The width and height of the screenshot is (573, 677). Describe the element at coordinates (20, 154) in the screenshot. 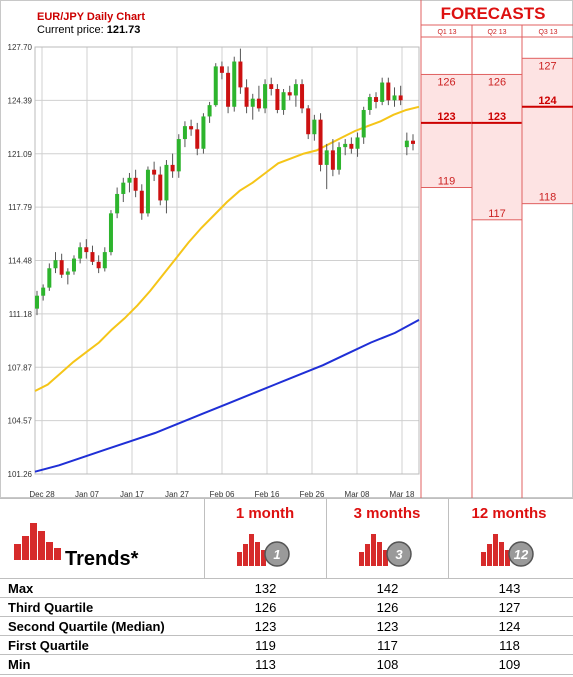

I see `y-tick-label: 121.09` at that location.